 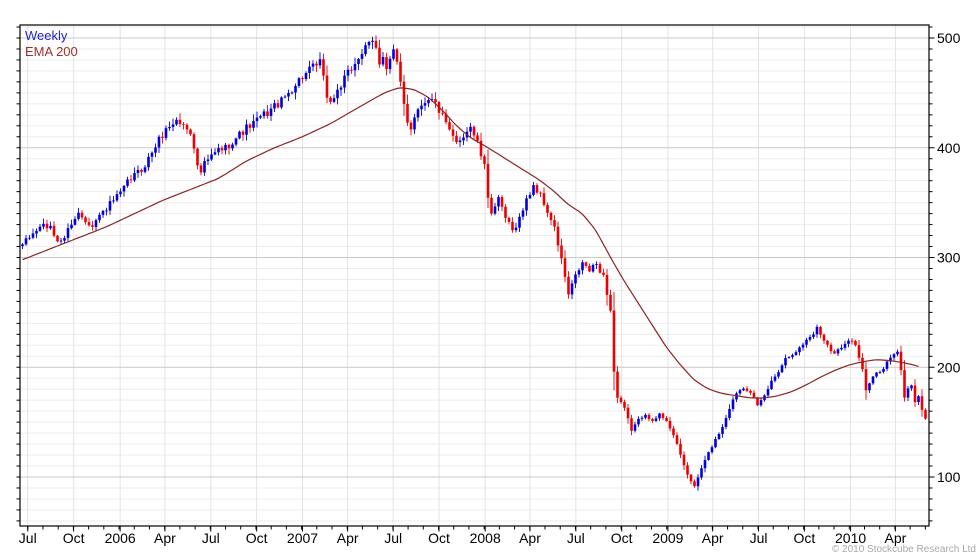 What do you see at coordinates (485, 538) in the screenshot?
I see `x-axis-label: 2008` at bounding box center [485, 538].